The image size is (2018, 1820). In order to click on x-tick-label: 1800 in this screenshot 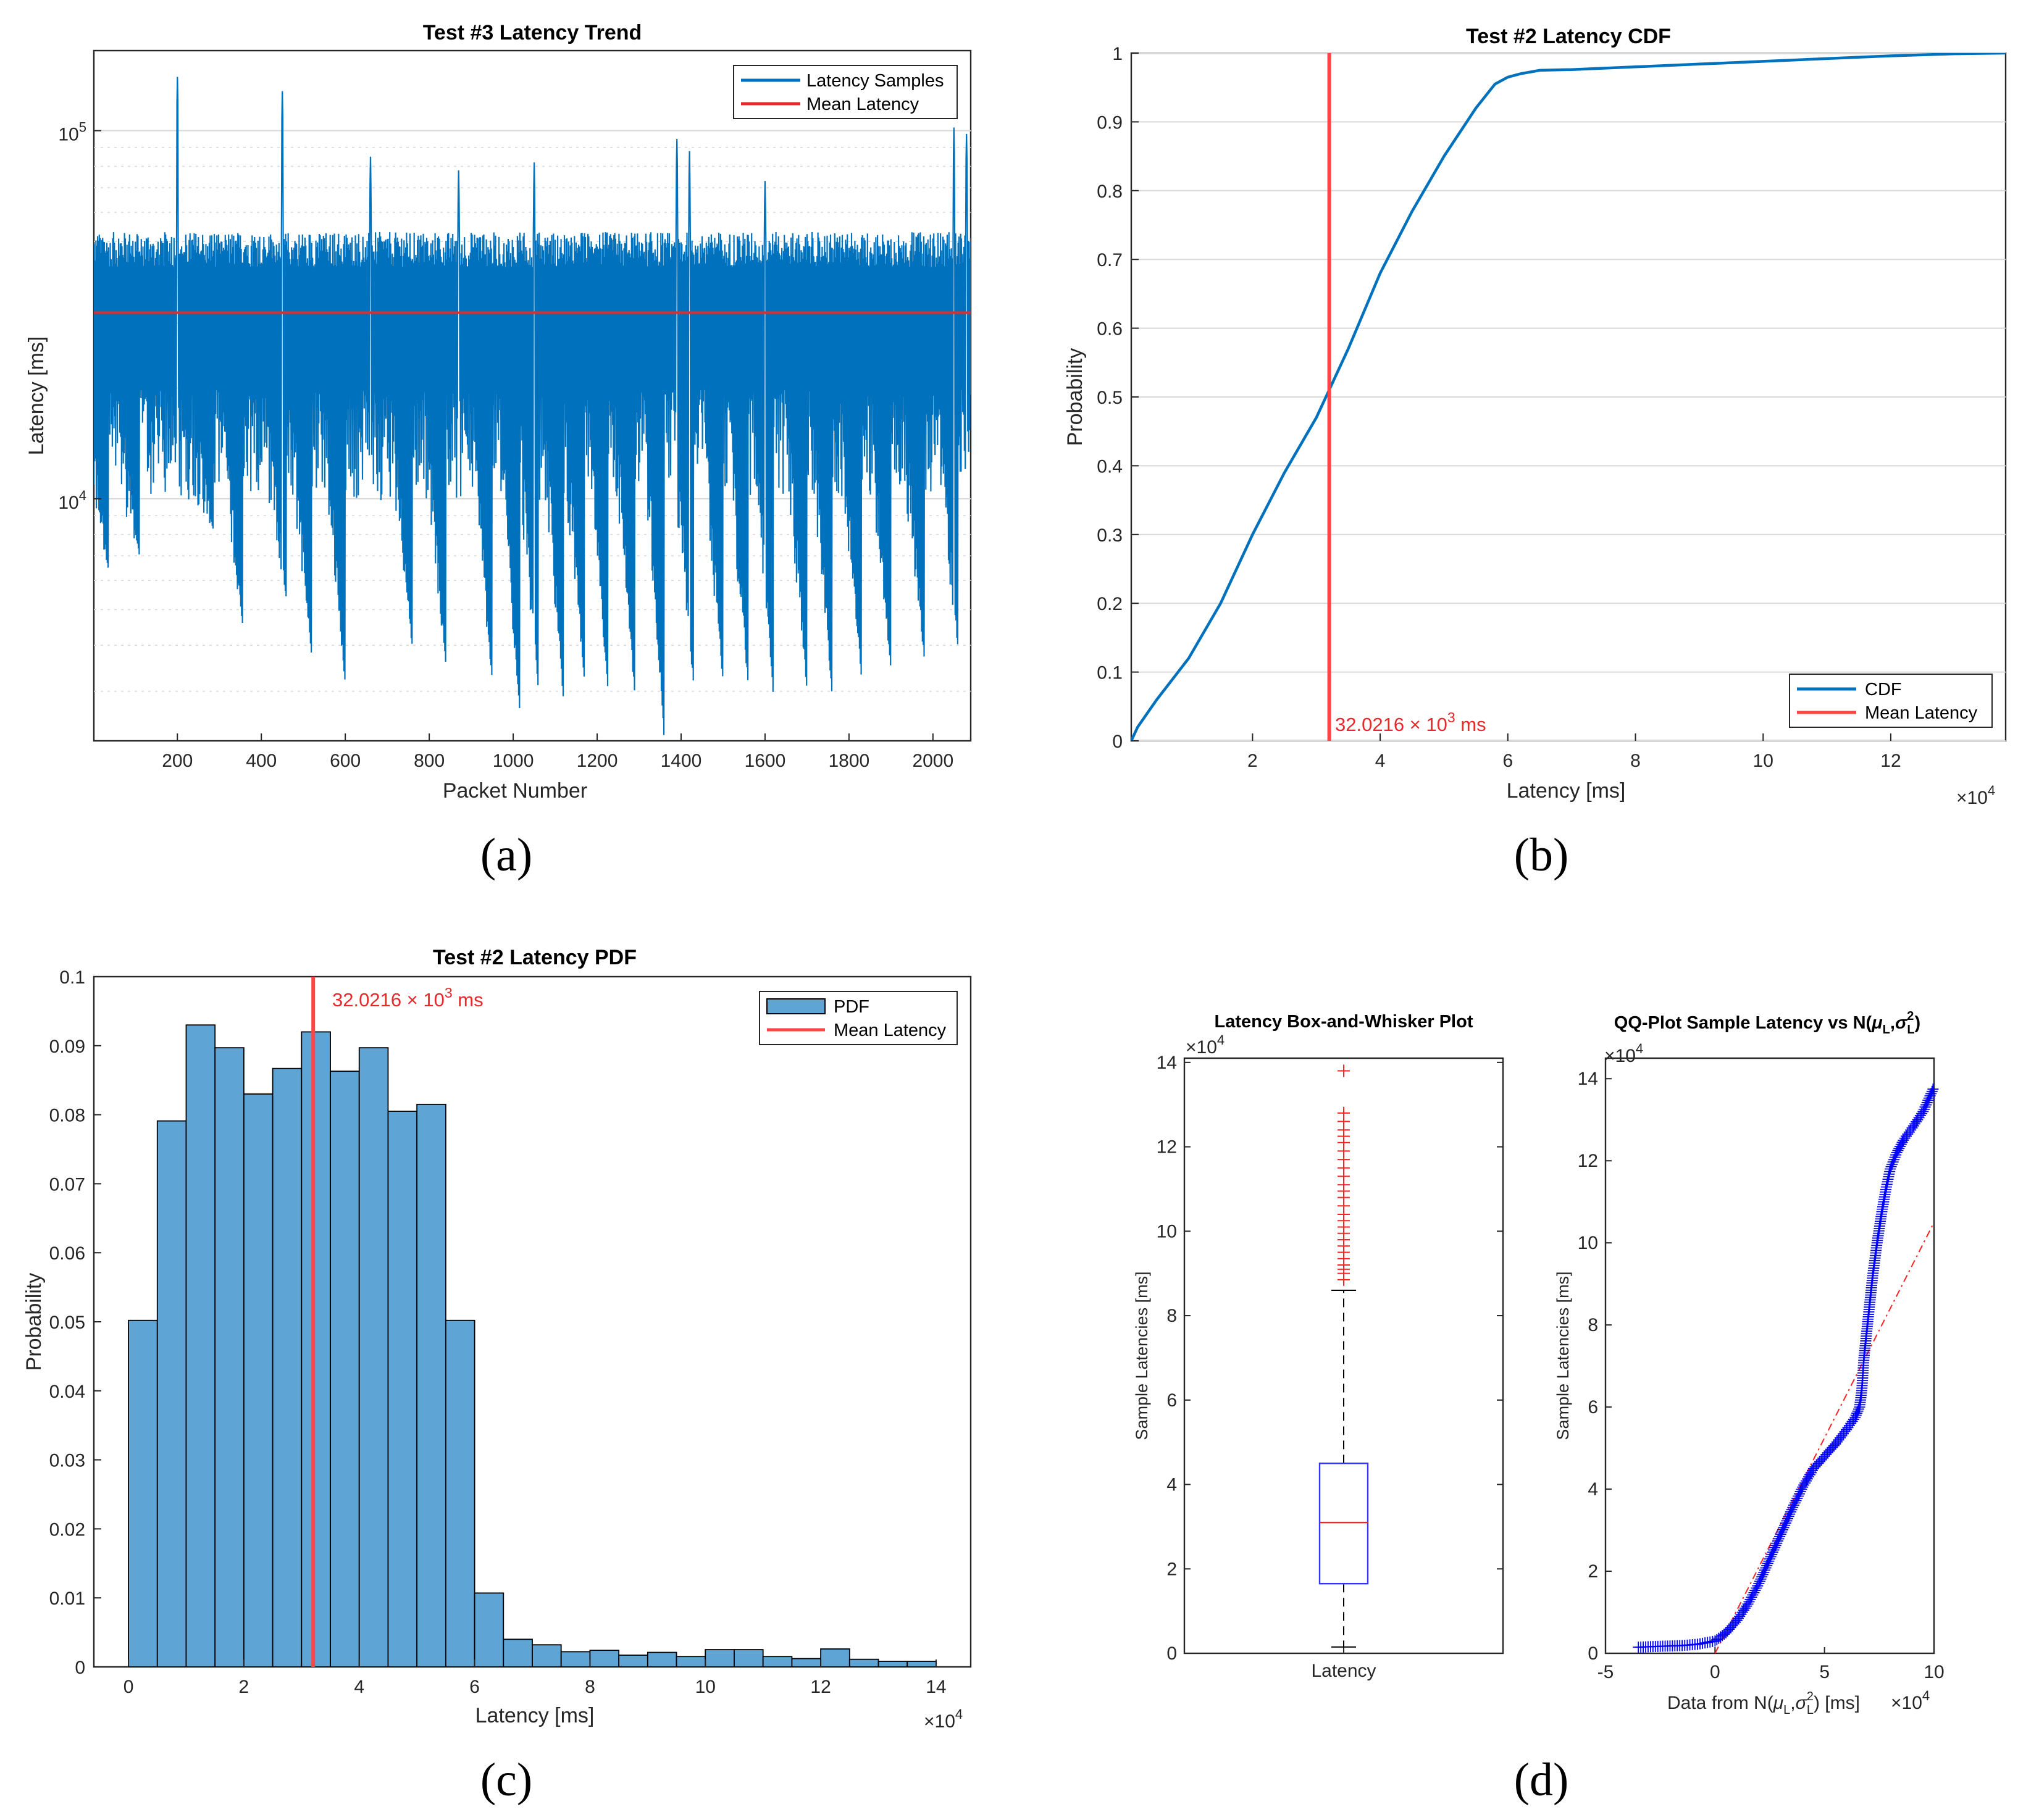, I will do `click(849, 761)`.